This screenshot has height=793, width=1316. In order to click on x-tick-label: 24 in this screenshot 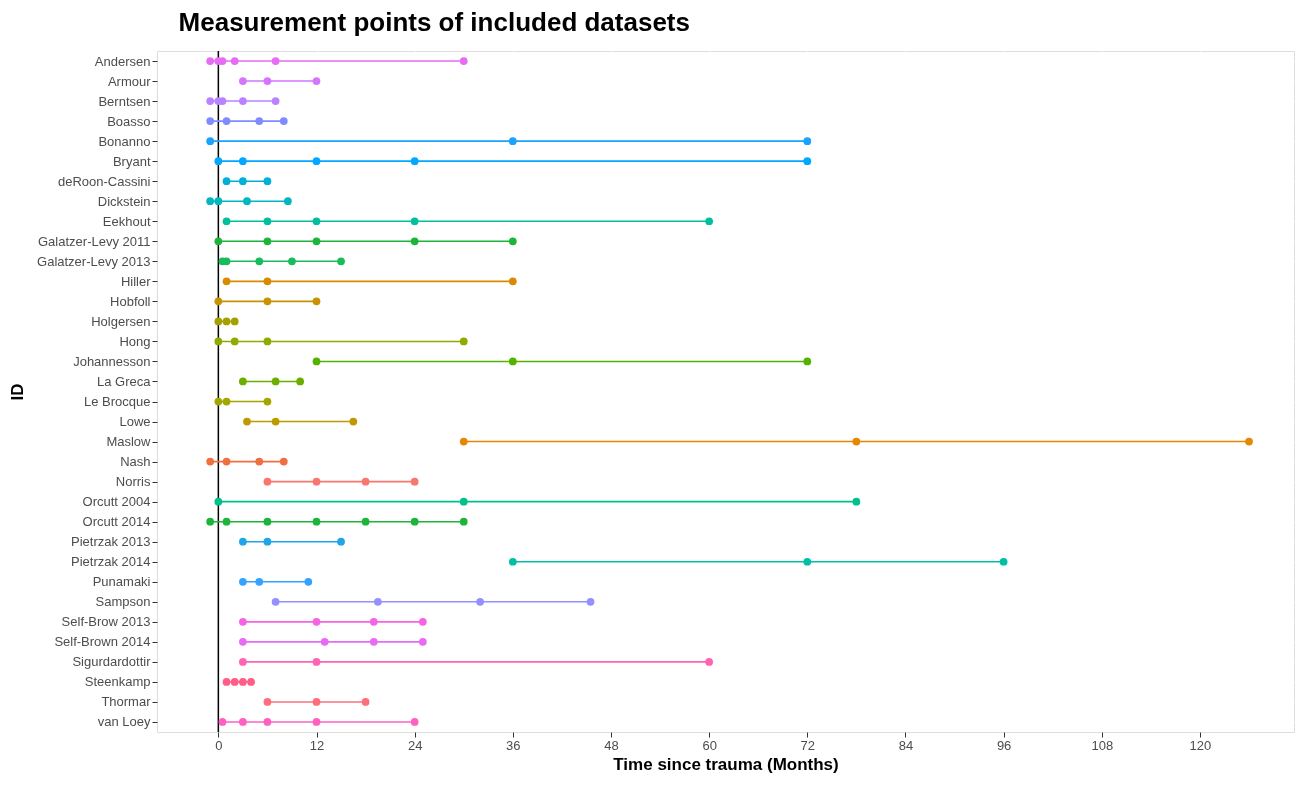, I will do `click(415, 745)`.